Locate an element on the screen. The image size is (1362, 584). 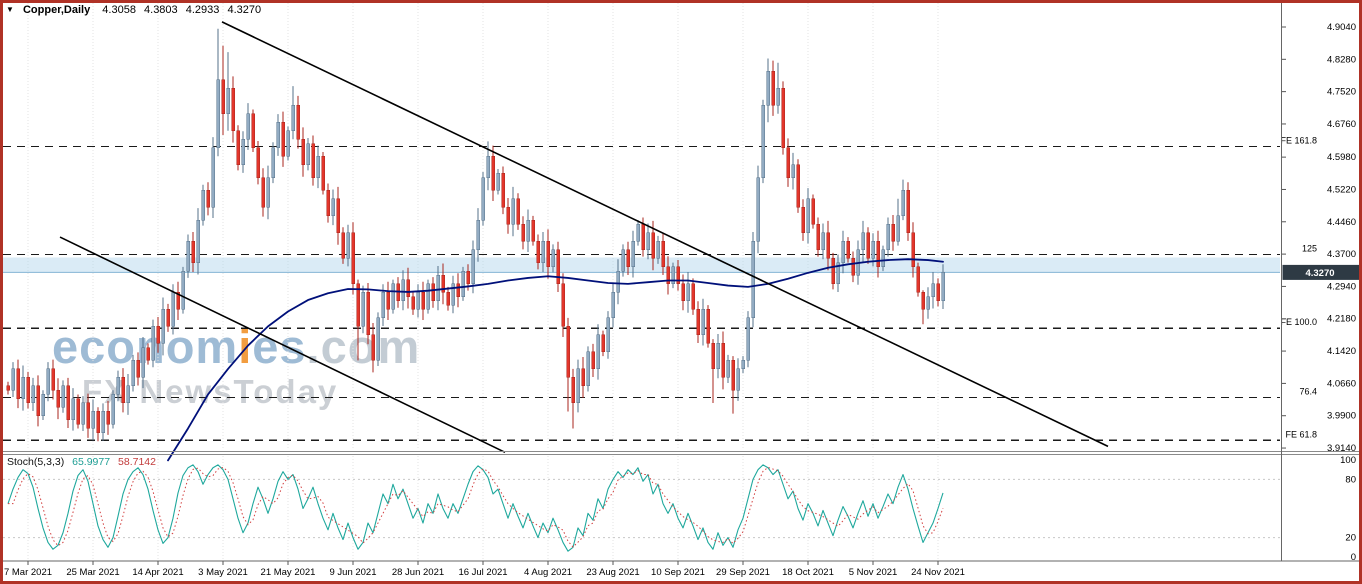
price-axis-label: 4.5220 is located at coordinates (1341, 189).